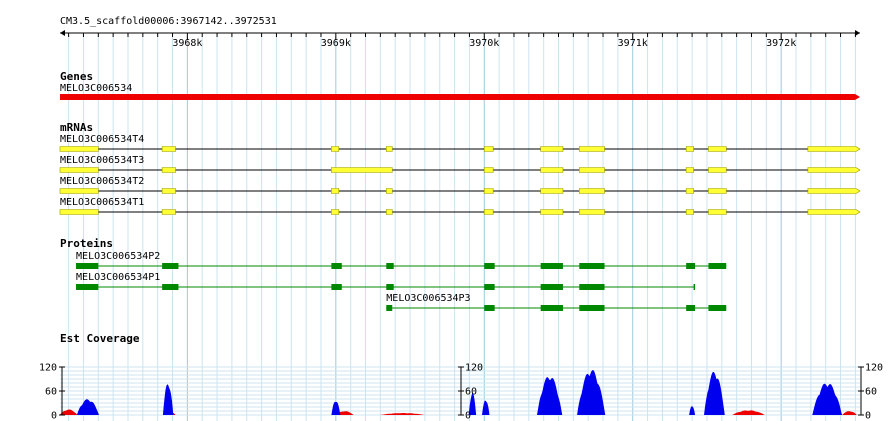 The width and height of the screenshot is (890, 421). Describe the element at coordinates (460, 164) in the screenshot. I see `mrna-feature: MELO3C006534T3` at that location.